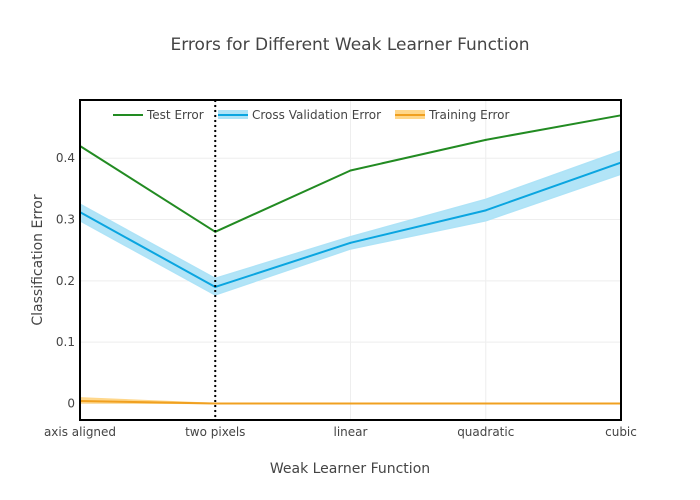 Image resolution: width=700 pixels, height=500 pixels. What do you see at coordinates (621, 432) in the screenshot?
I see `x-tick-label-cubic: cubic` at bounding box center [621, 432].